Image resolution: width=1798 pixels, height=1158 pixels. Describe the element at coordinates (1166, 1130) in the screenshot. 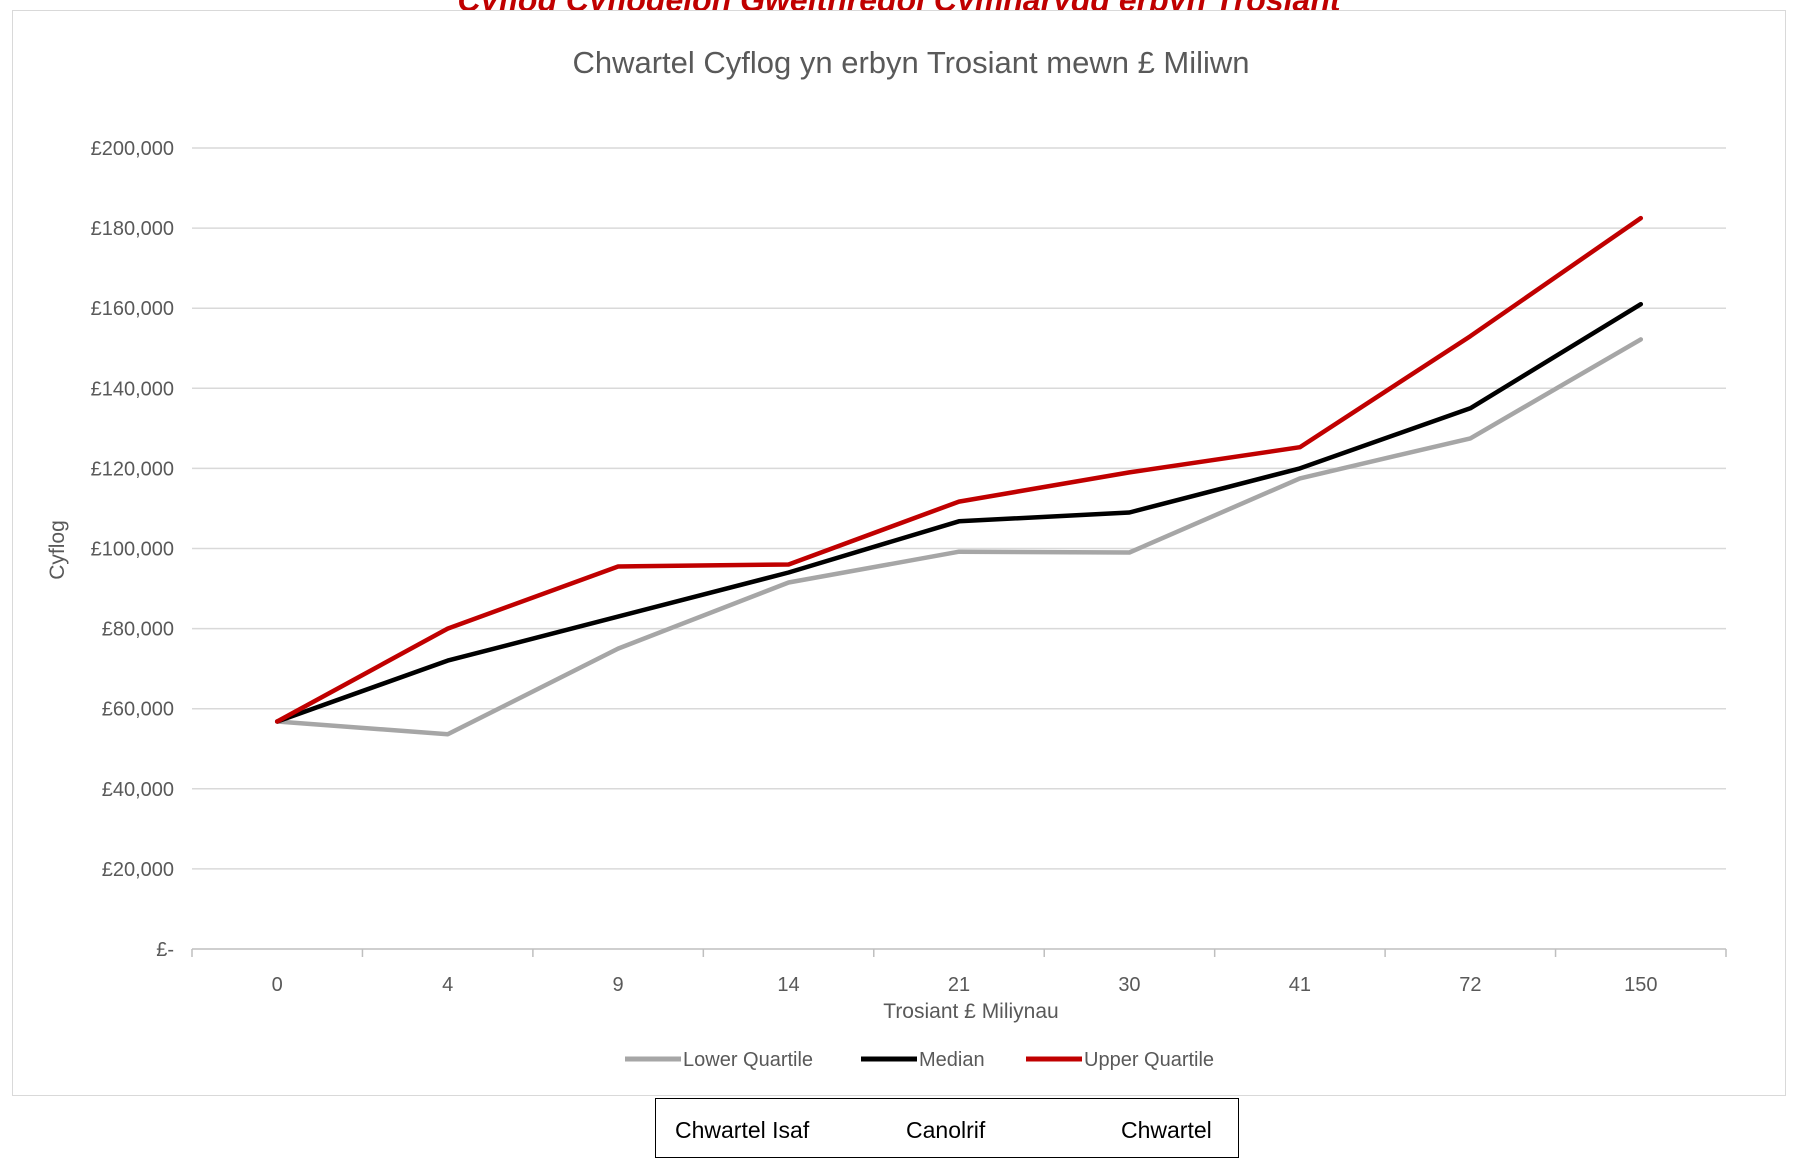

I see `upper-quartile-label: Chwartel` at that location.